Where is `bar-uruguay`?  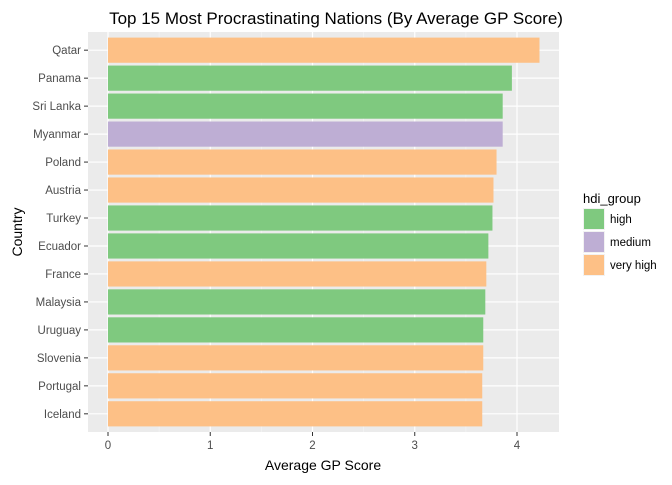 bar-uruguay is located at coordinates (296, 330).